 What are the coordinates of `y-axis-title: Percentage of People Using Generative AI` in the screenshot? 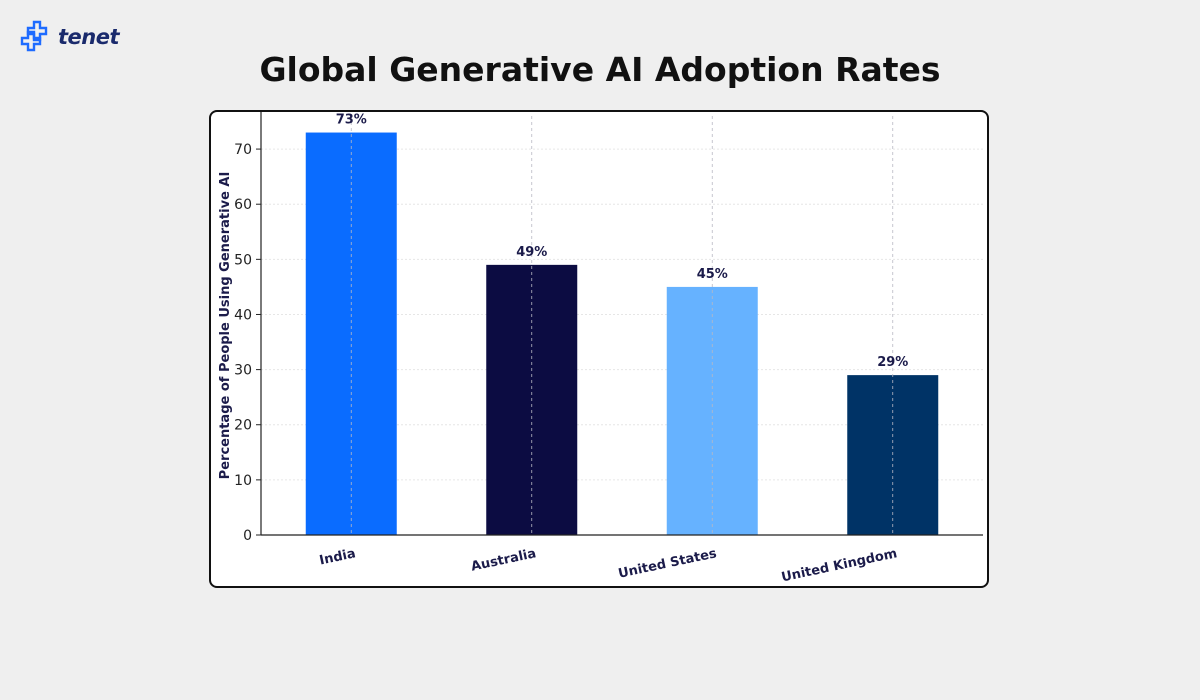 It's located at (225, 326).